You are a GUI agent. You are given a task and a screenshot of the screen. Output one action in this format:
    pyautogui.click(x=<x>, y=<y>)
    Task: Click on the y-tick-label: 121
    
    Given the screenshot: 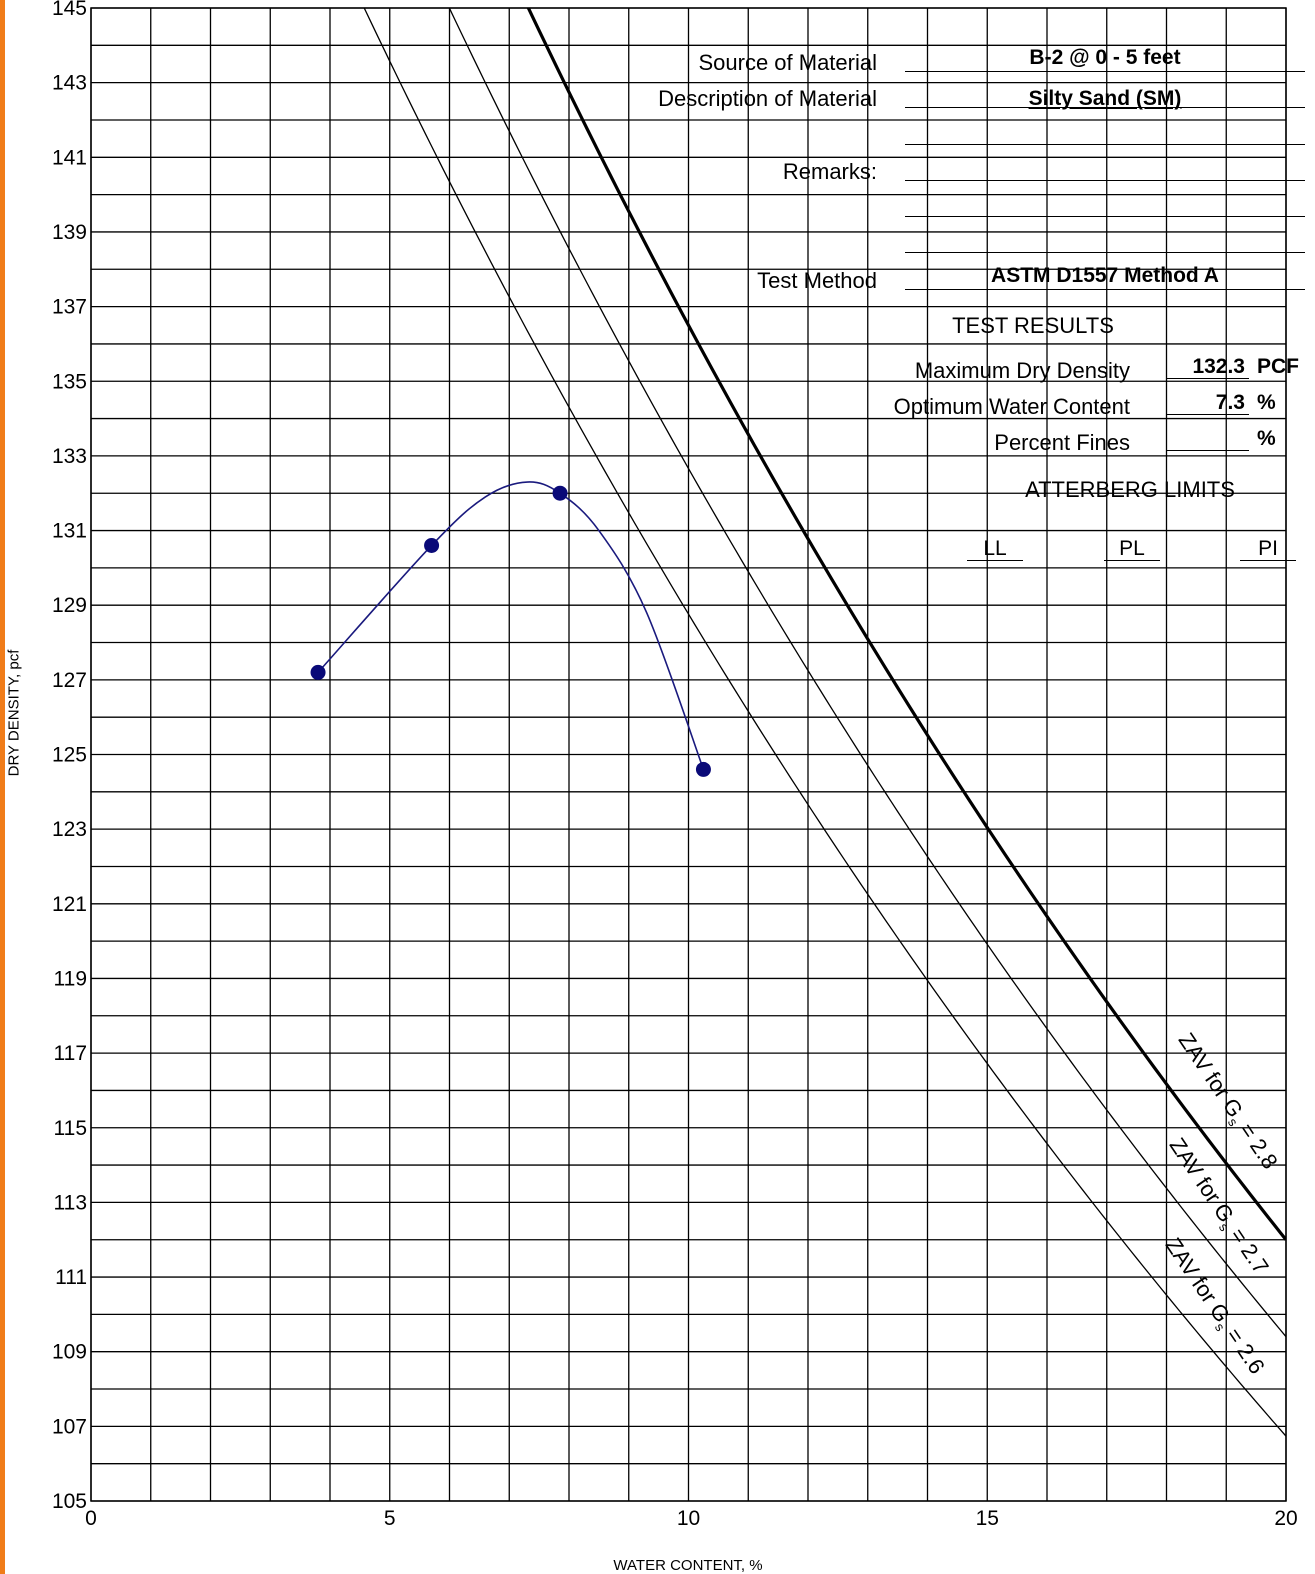 What is the action you would take?
    pyautogui.click(x=69, y=904)
    